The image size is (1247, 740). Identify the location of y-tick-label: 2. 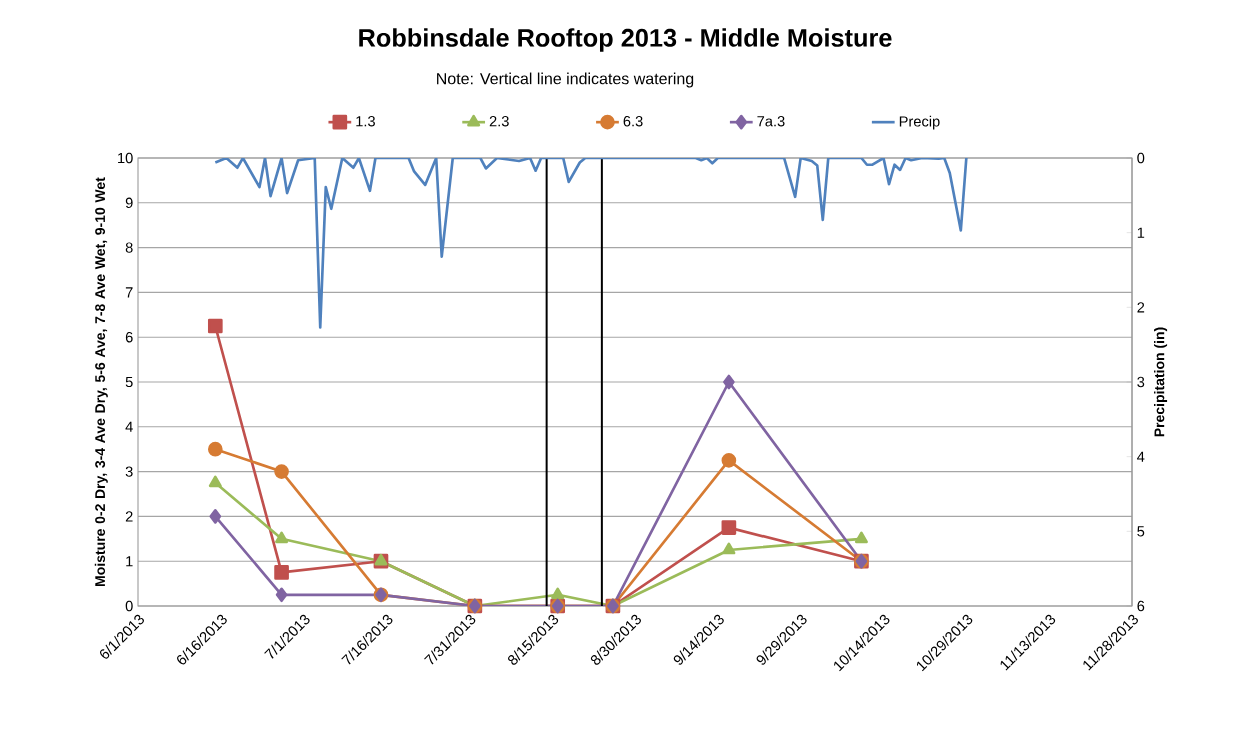
(129, 516).